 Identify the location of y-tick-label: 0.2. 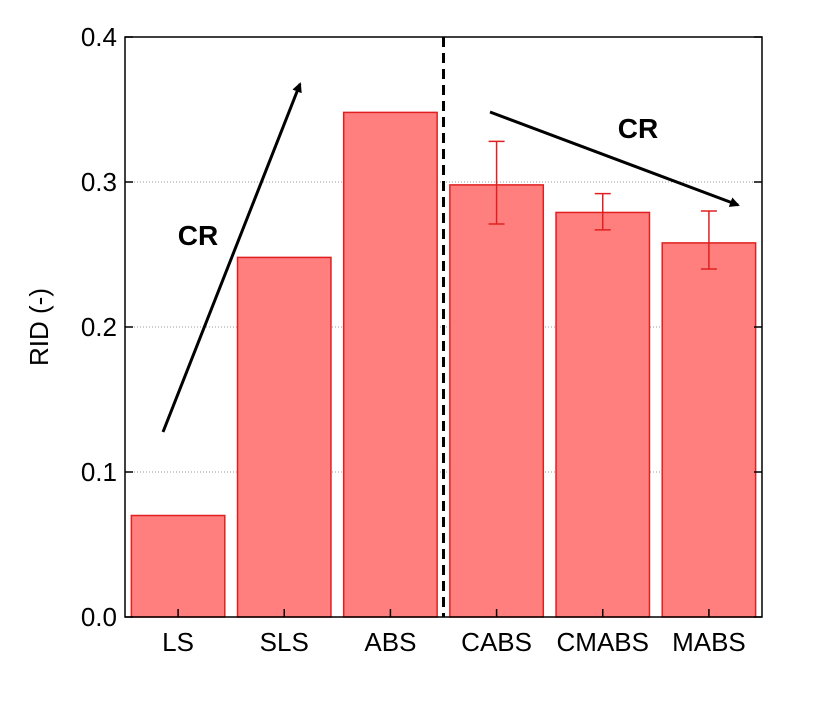
(99, 327).